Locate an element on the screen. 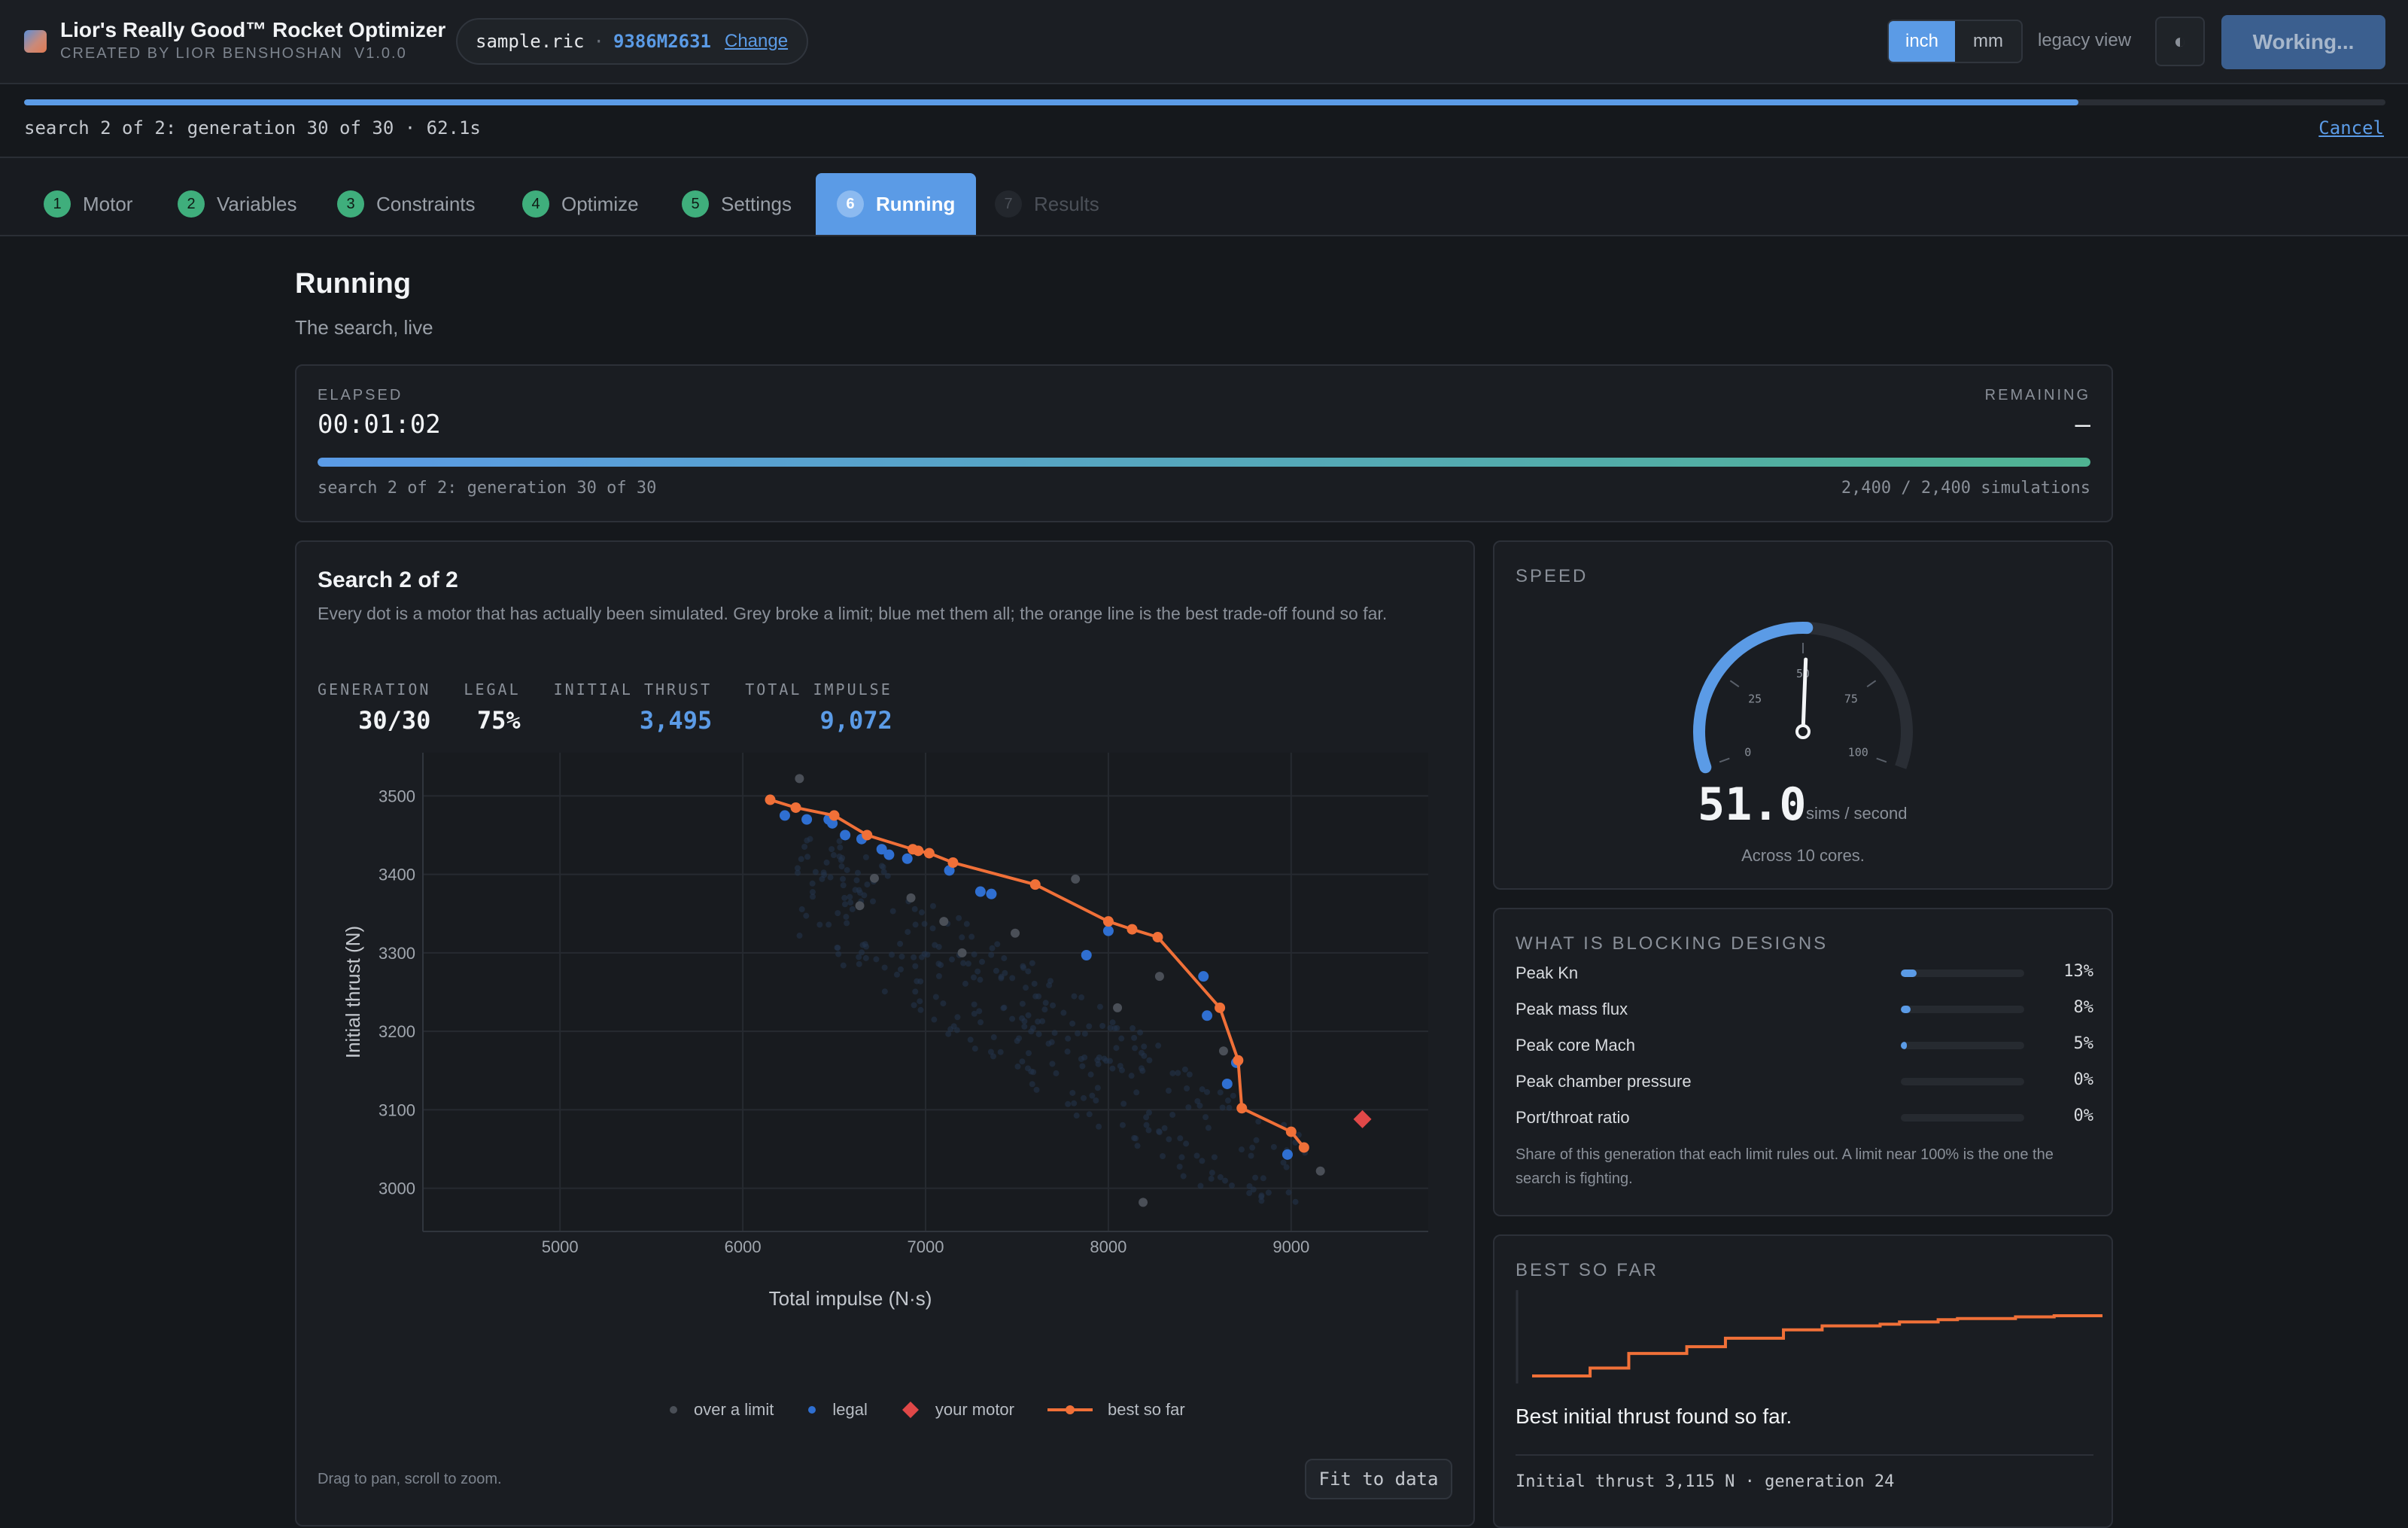 The width and height of the screenshot is (2408, 1528). tab-running: 6 Running is located at coordinates (896, 204).